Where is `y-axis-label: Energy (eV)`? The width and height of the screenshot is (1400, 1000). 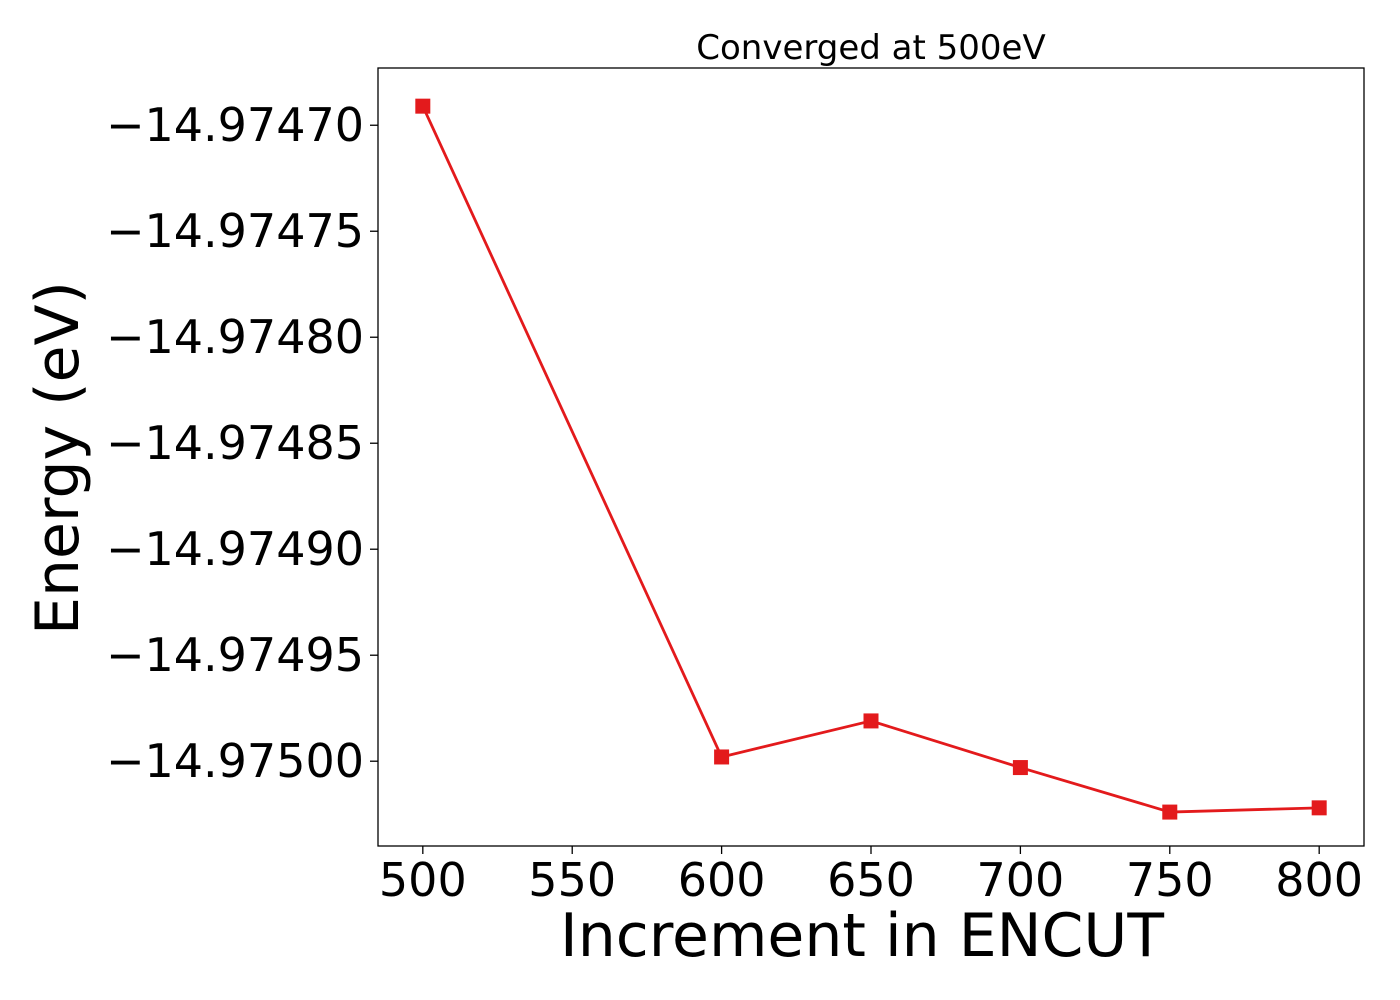
y-axis-label: Energy (eV) is located at coordinates (58, 458).